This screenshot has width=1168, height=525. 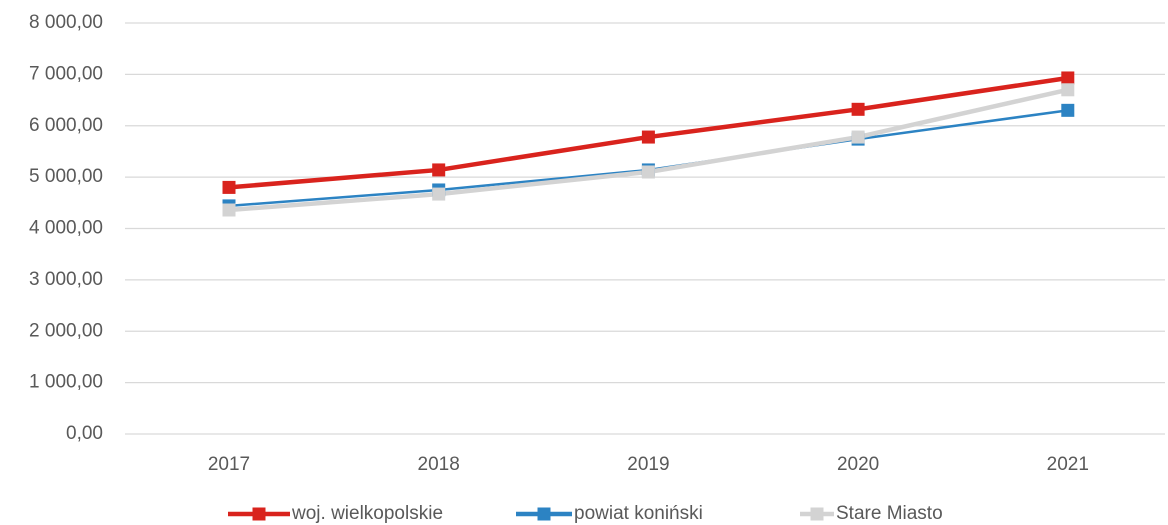 I want to click on y-tick-label: 2 000,00, so click(x=66, y=330).